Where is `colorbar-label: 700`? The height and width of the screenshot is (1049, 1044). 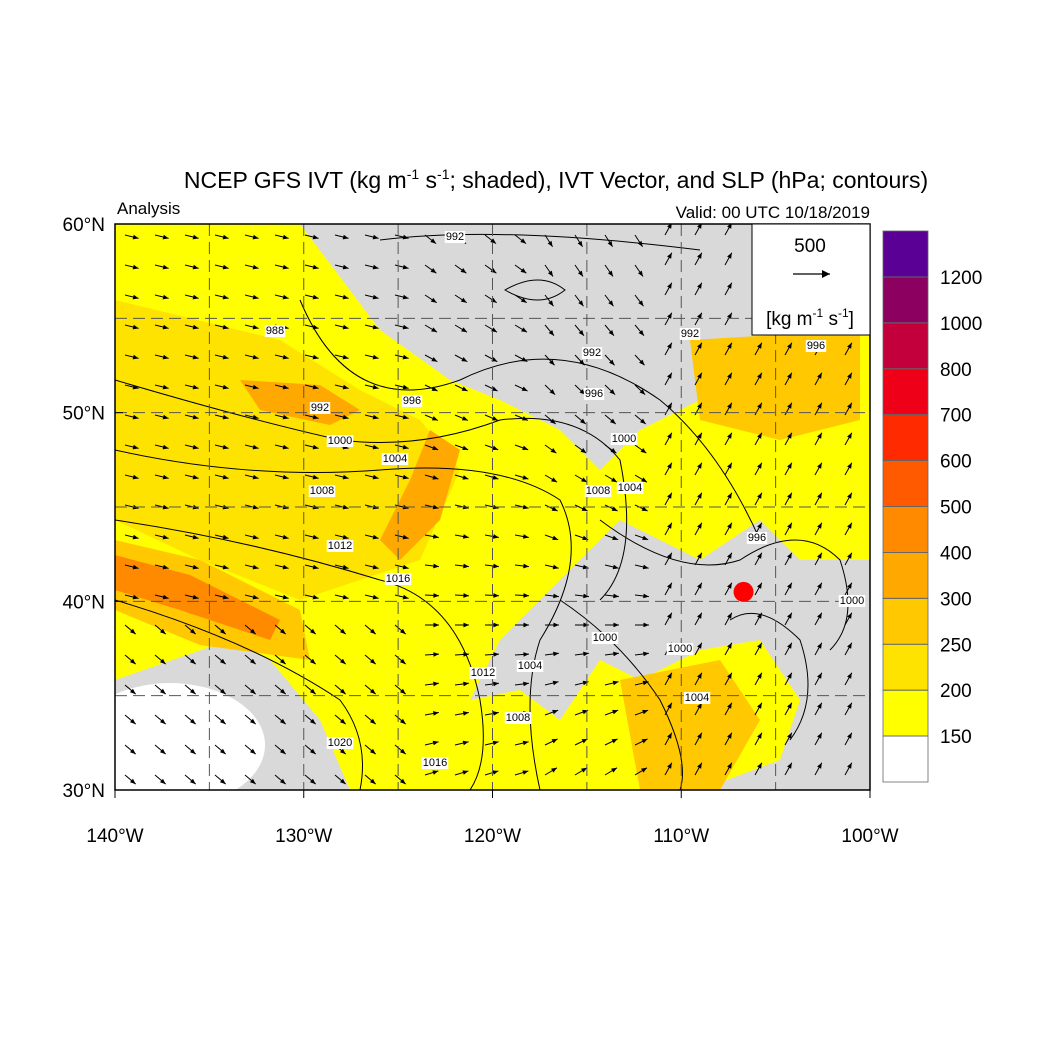
colorbar-label: 700 is located at coordinates (956, 416).